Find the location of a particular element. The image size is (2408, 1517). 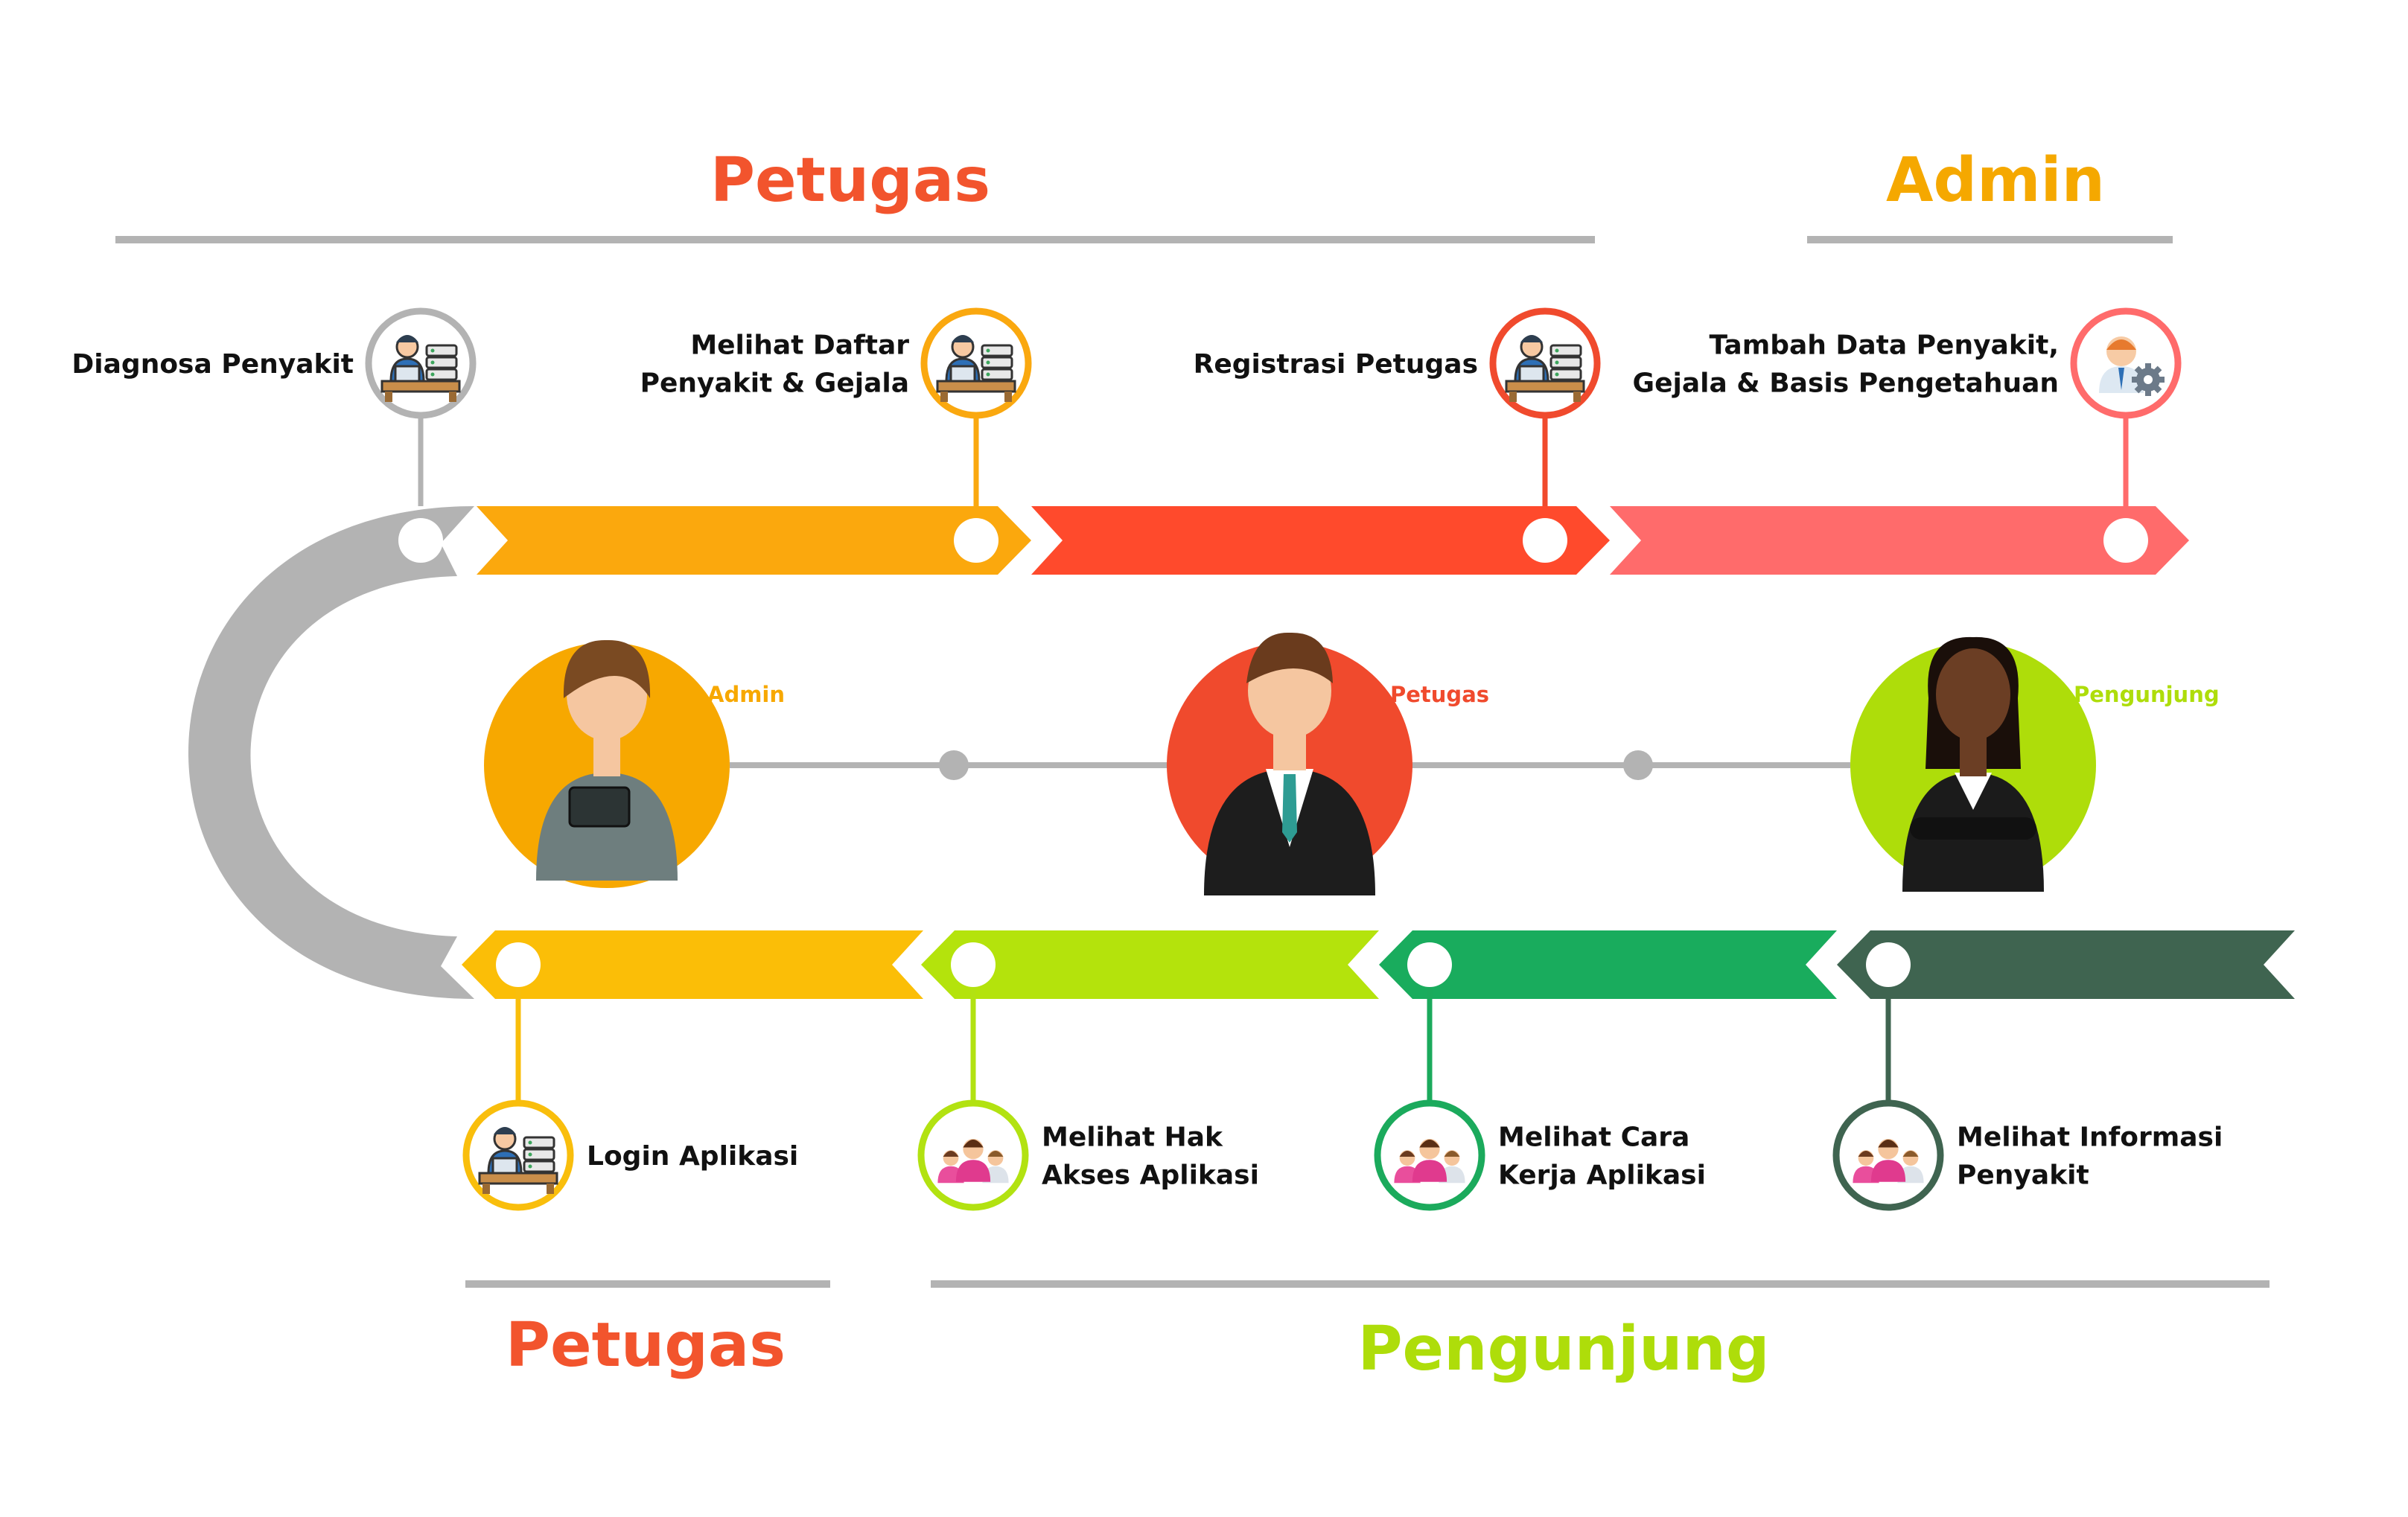

top-arrow-band is located at coordinates (1333, 540).